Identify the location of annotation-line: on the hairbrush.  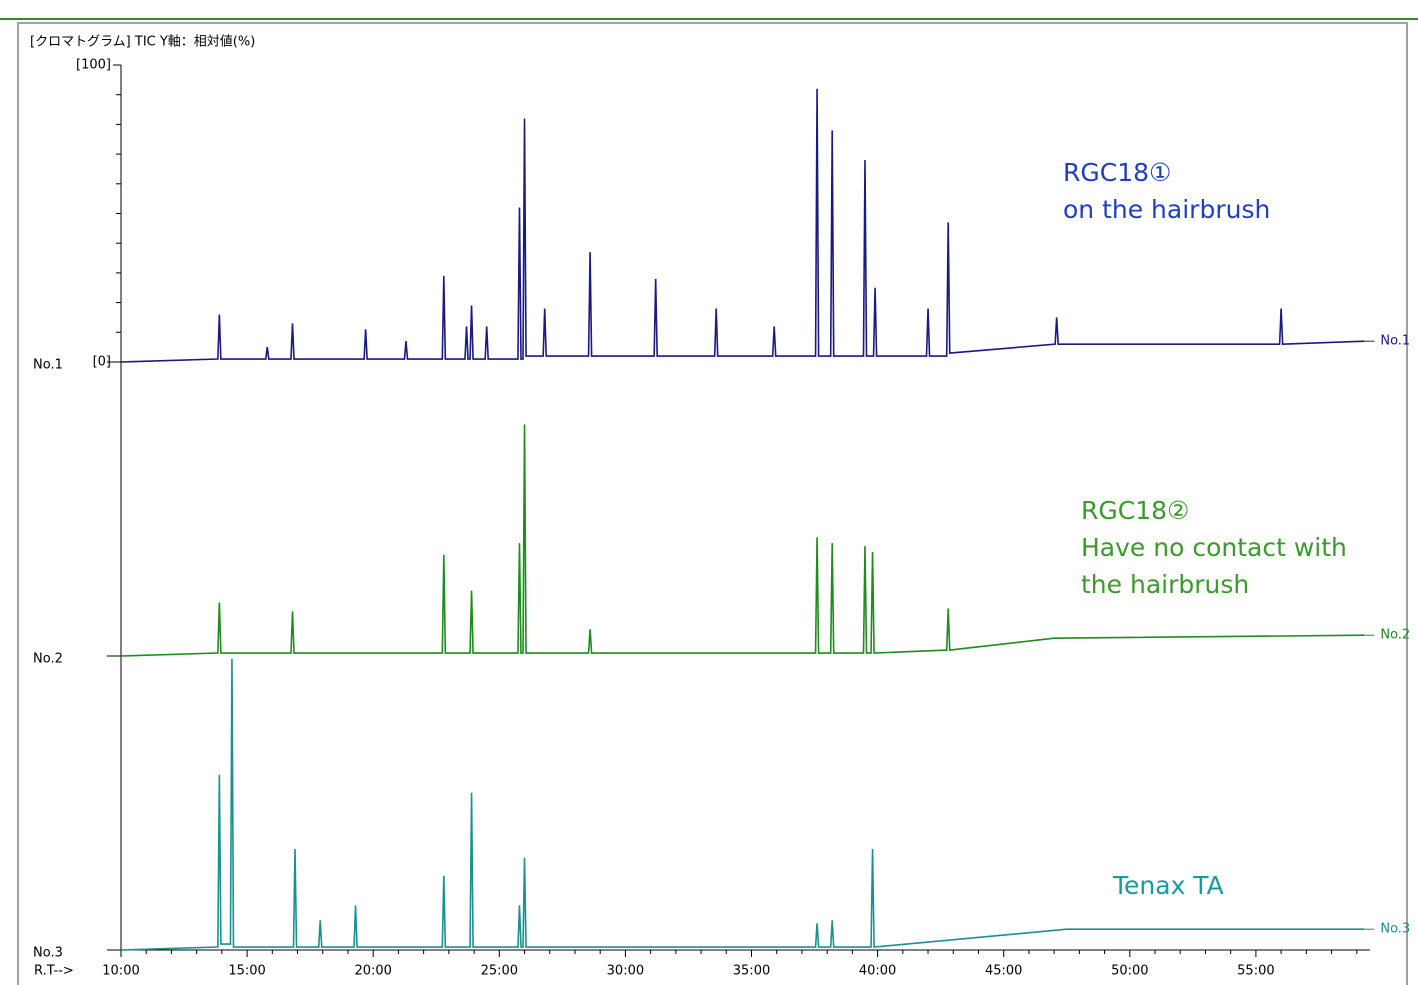
(1167, 209).